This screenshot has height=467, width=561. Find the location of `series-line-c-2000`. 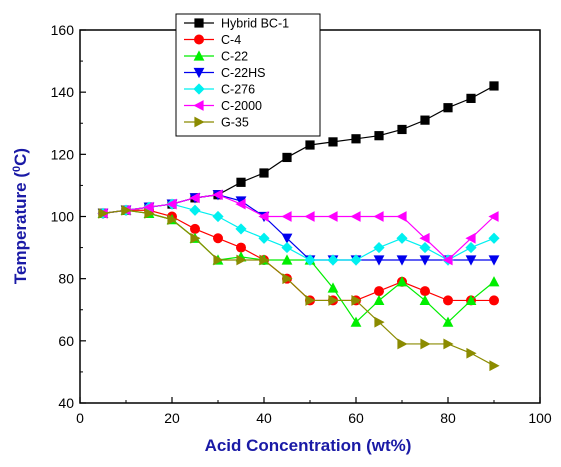

series-line-c-2000 is located at coordinates (298, 227).